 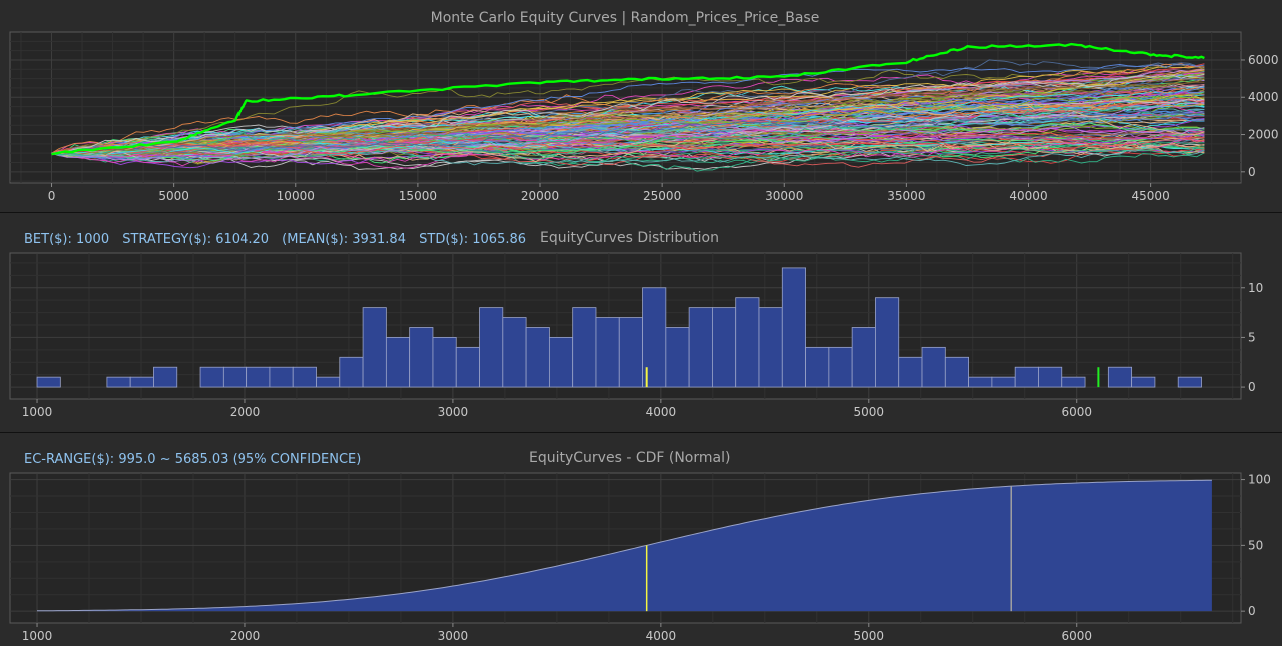 I want to click on cdf-y-tick-label: 100, so click(x=1259, y=480).